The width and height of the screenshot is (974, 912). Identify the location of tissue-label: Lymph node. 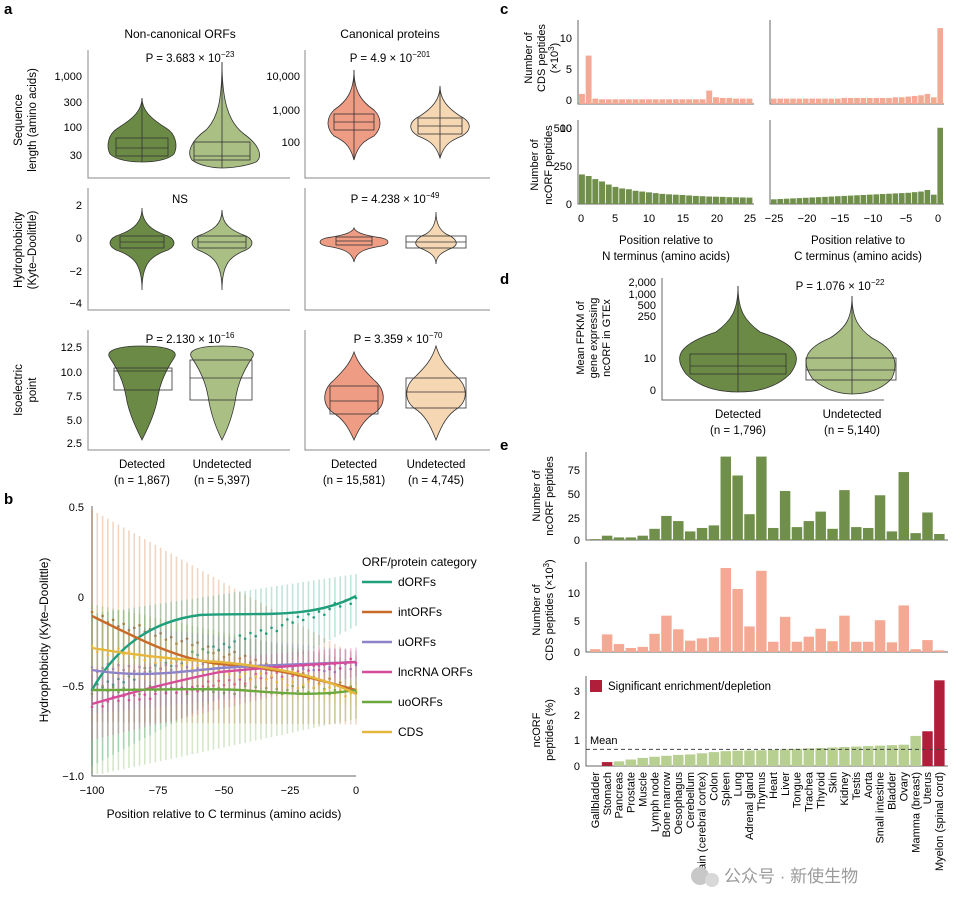
(655, 802).